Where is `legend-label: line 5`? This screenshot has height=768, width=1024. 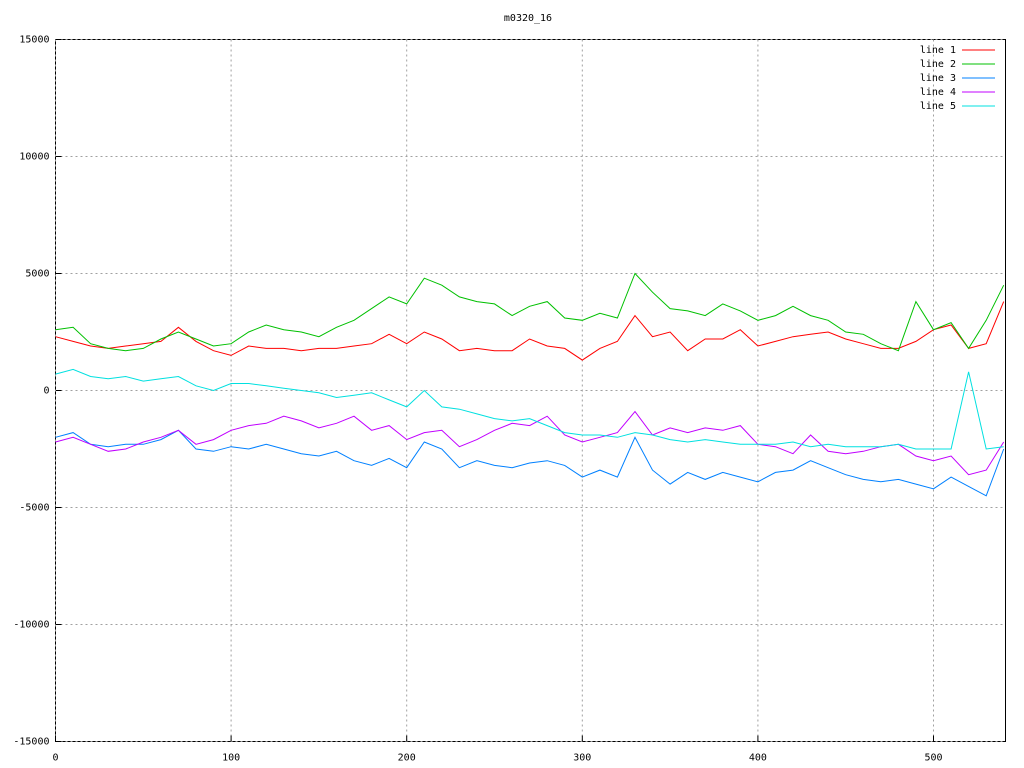 legend-label: line 5 is located at coordinates (938, 106).